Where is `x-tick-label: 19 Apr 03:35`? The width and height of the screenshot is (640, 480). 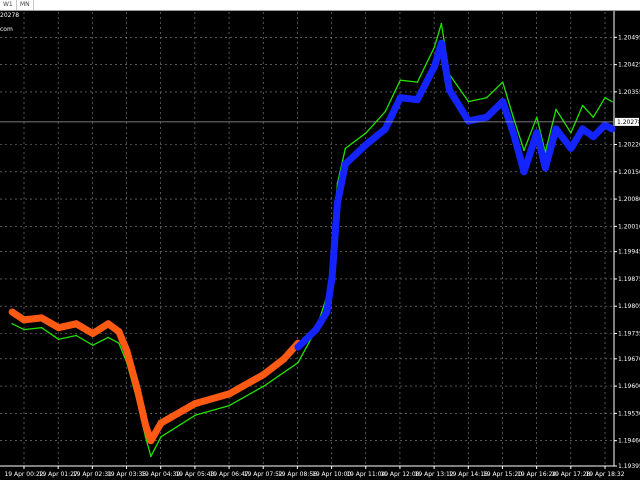
x-tick-label: 19 Apr 03:35 is located at coordinates (126, 474).